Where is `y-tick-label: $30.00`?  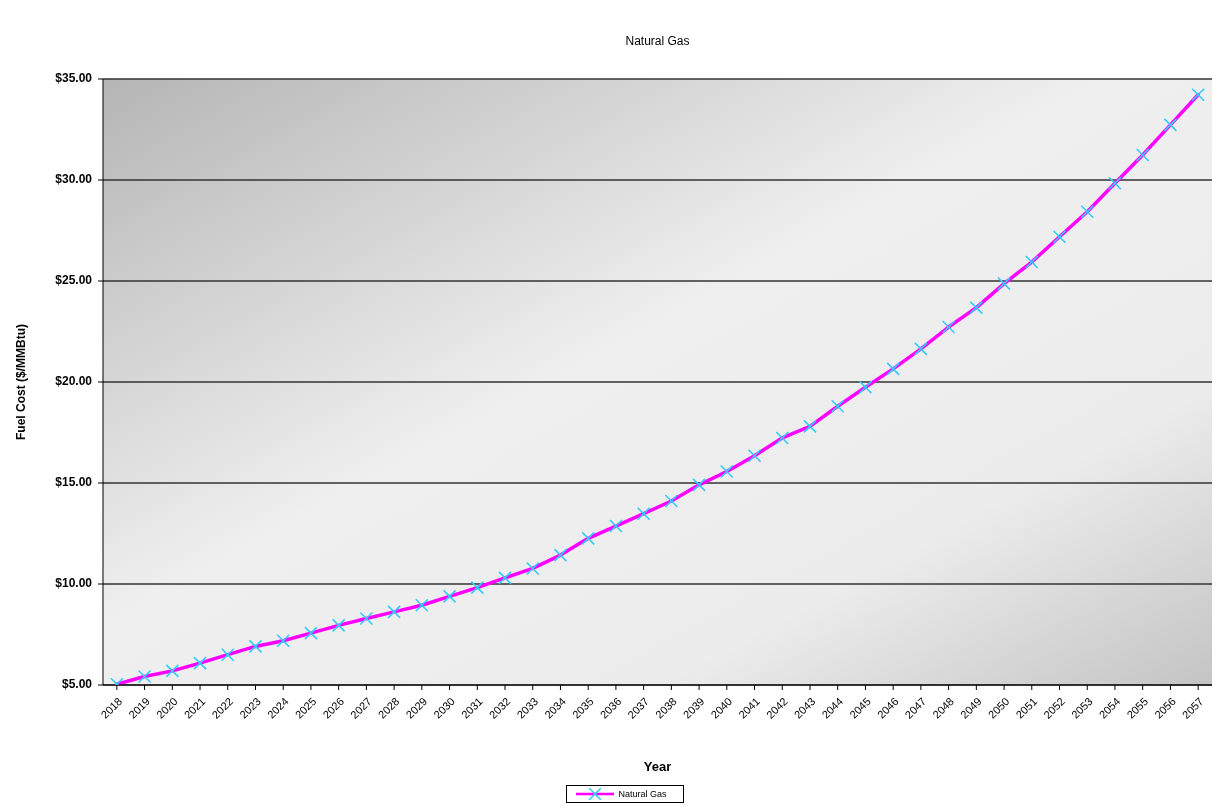 y-tick-label: $30.00 is located at coordinates (74, 179).